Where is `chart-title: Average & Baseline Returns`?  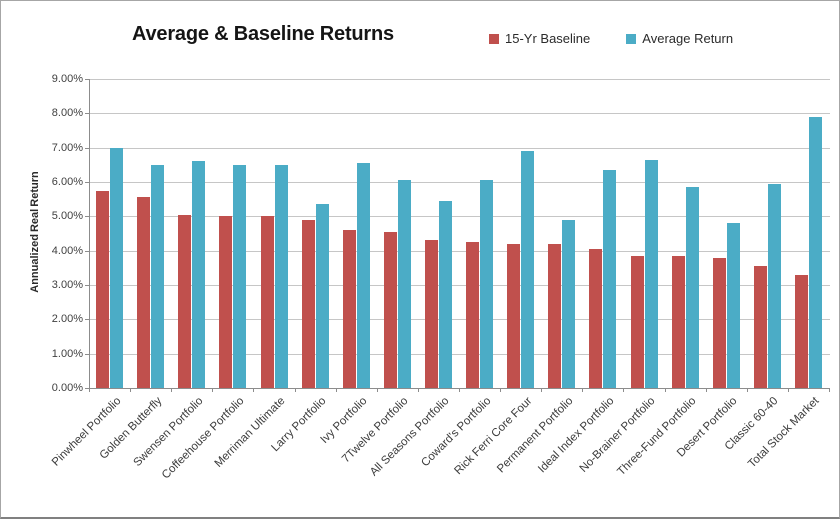 chart-title: Average & Baseline Returns is located at coordinates (263, 34).